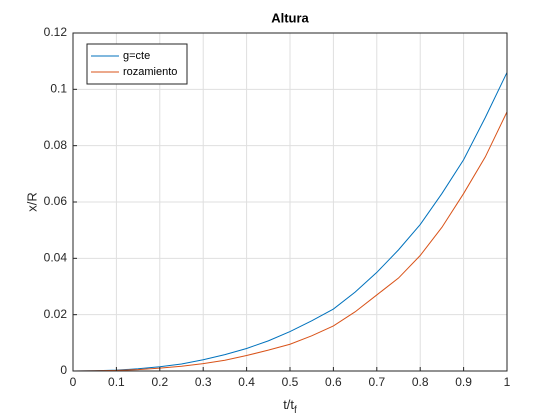 This screenshot has width=560, height=420. I want to click on x-label-main: t/t, so click(288, 404).